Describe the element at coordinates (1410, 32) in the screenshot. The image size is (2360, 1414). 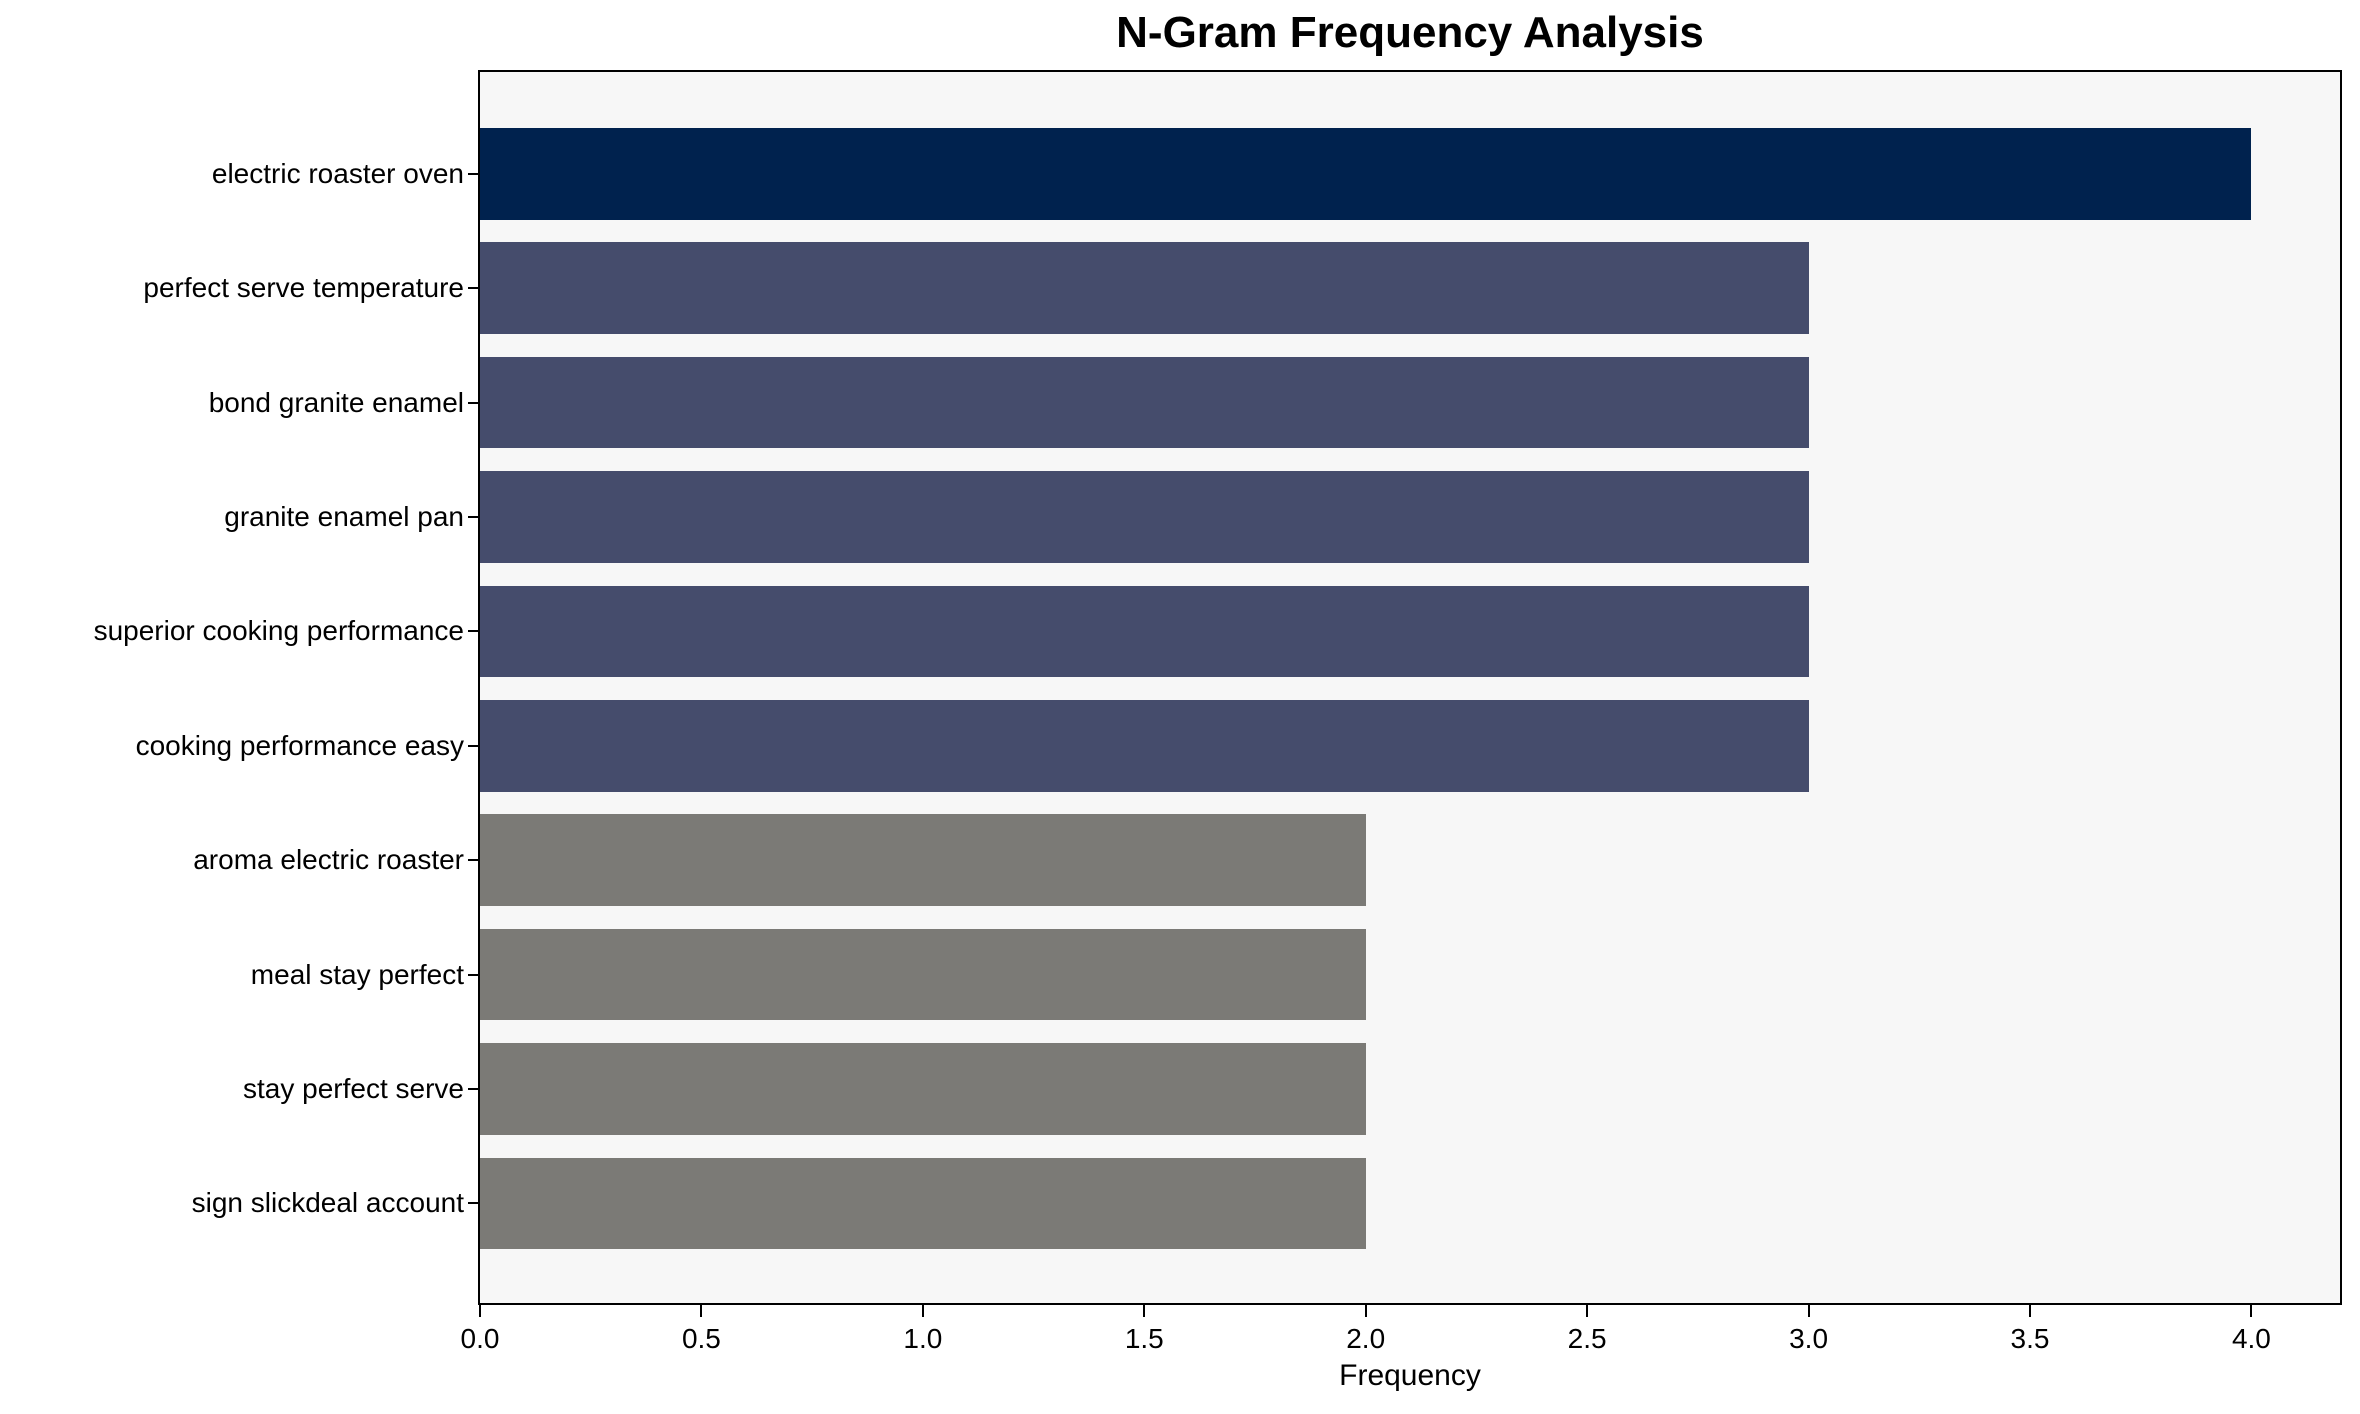
I see `chart-title: N-Gram Frequency Analysis` at that location.